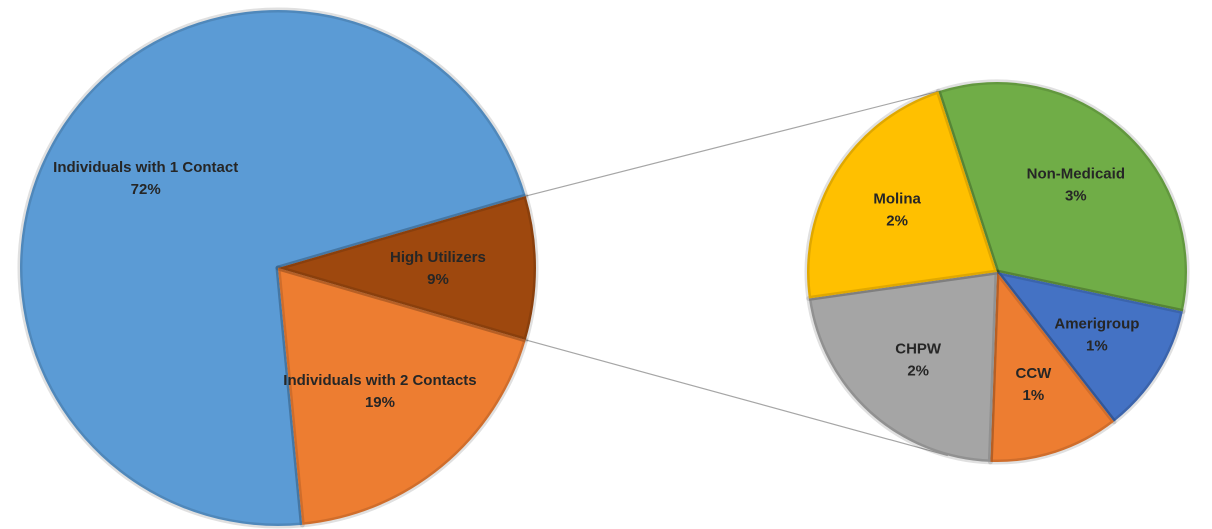 Image resolution: width=1212 pixels, height=529 pixels. What do you see at coordinates (146, 189) in the screenshot?
I see `slice-value-label: 72%` at bounding box center [146, 189].